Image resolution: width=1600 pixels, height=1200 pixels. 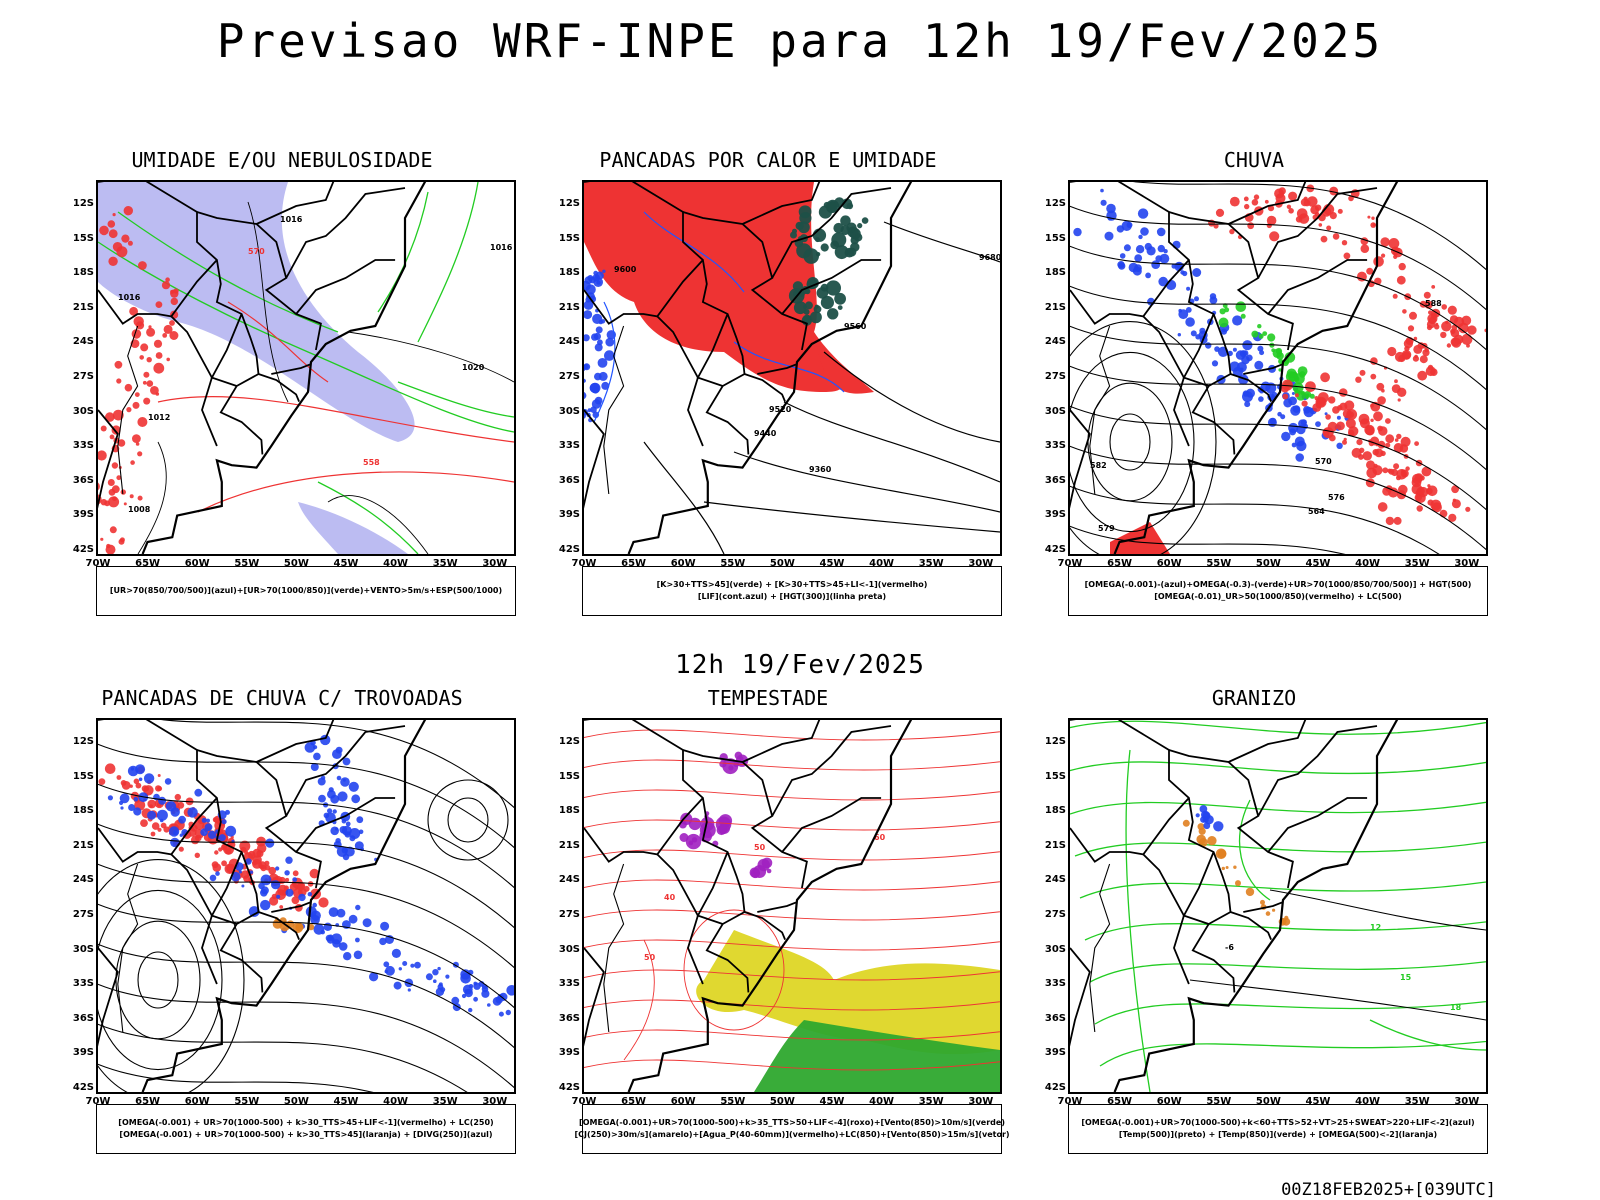 What do you see at coordinates (800, 41) in the screenshot?
I see `main-title: Previsao WRF-INPE para 12h 19/Fev/2025` at bounding box center [800, 41].